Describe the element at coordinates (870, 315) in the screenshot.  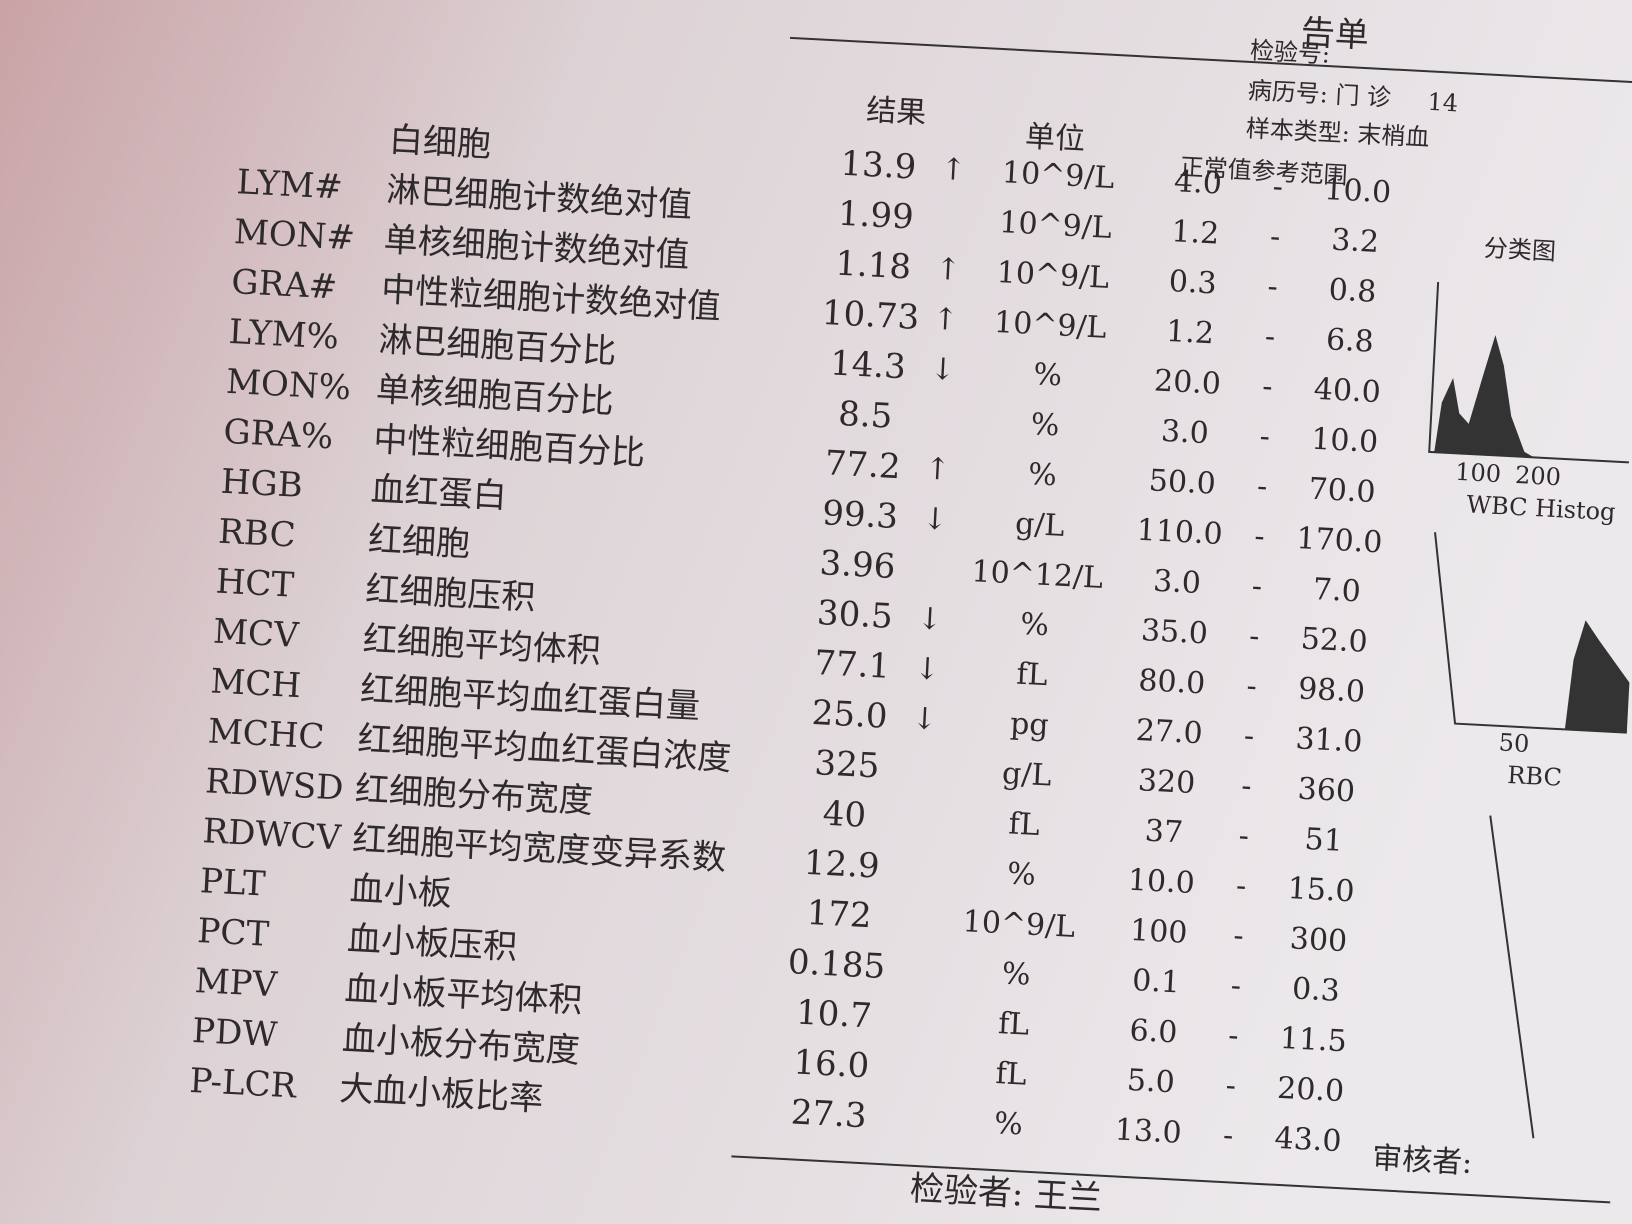
I see `result: 10.73` at that location.